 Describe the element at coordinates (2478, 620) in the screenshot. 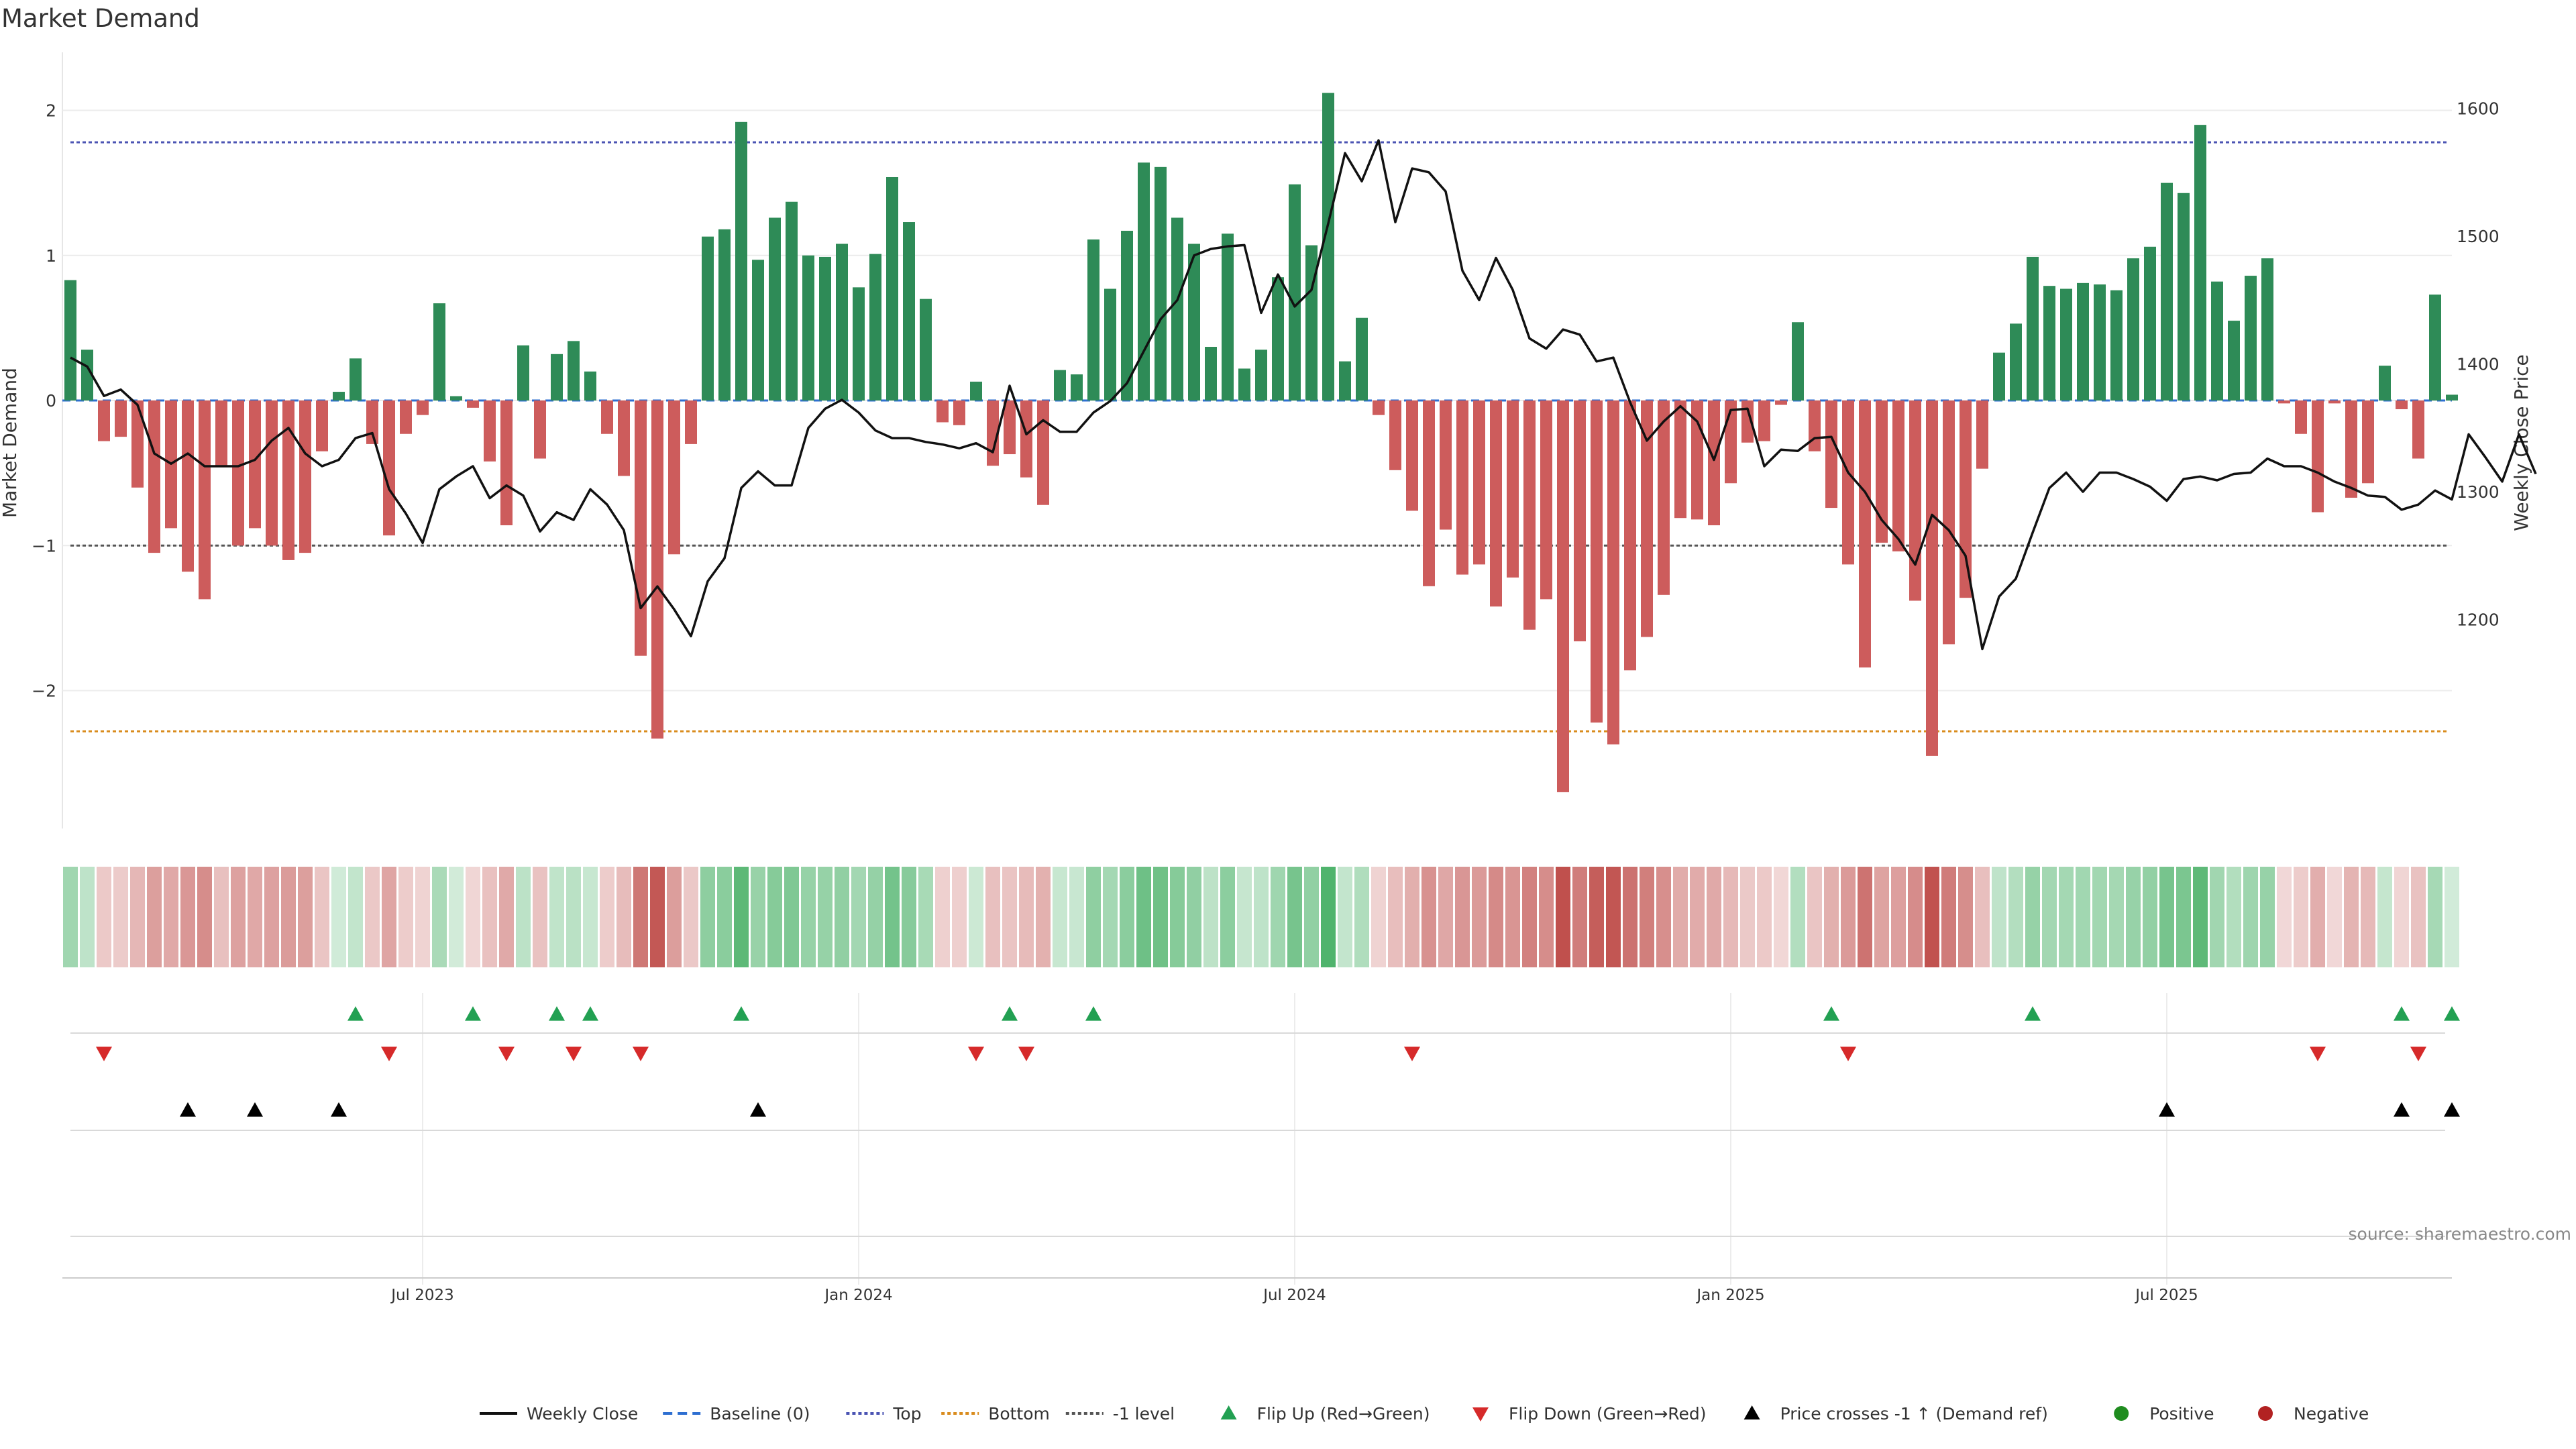

I see `y2-tick-label-4: 1200` at that location.